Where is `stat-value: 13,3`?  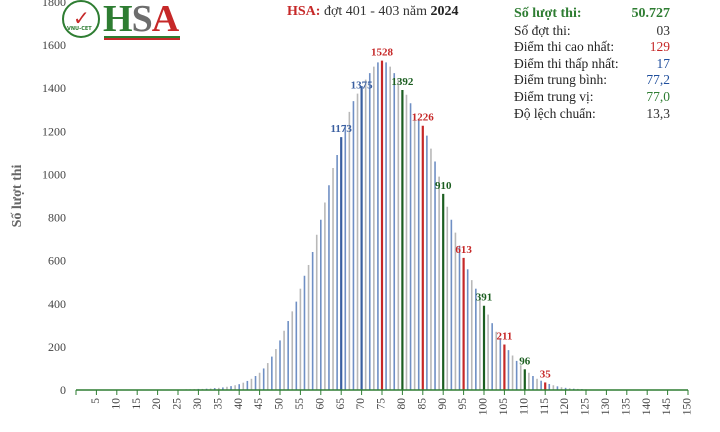
stat-value: 13,3 is located at coordinates (658, 113).